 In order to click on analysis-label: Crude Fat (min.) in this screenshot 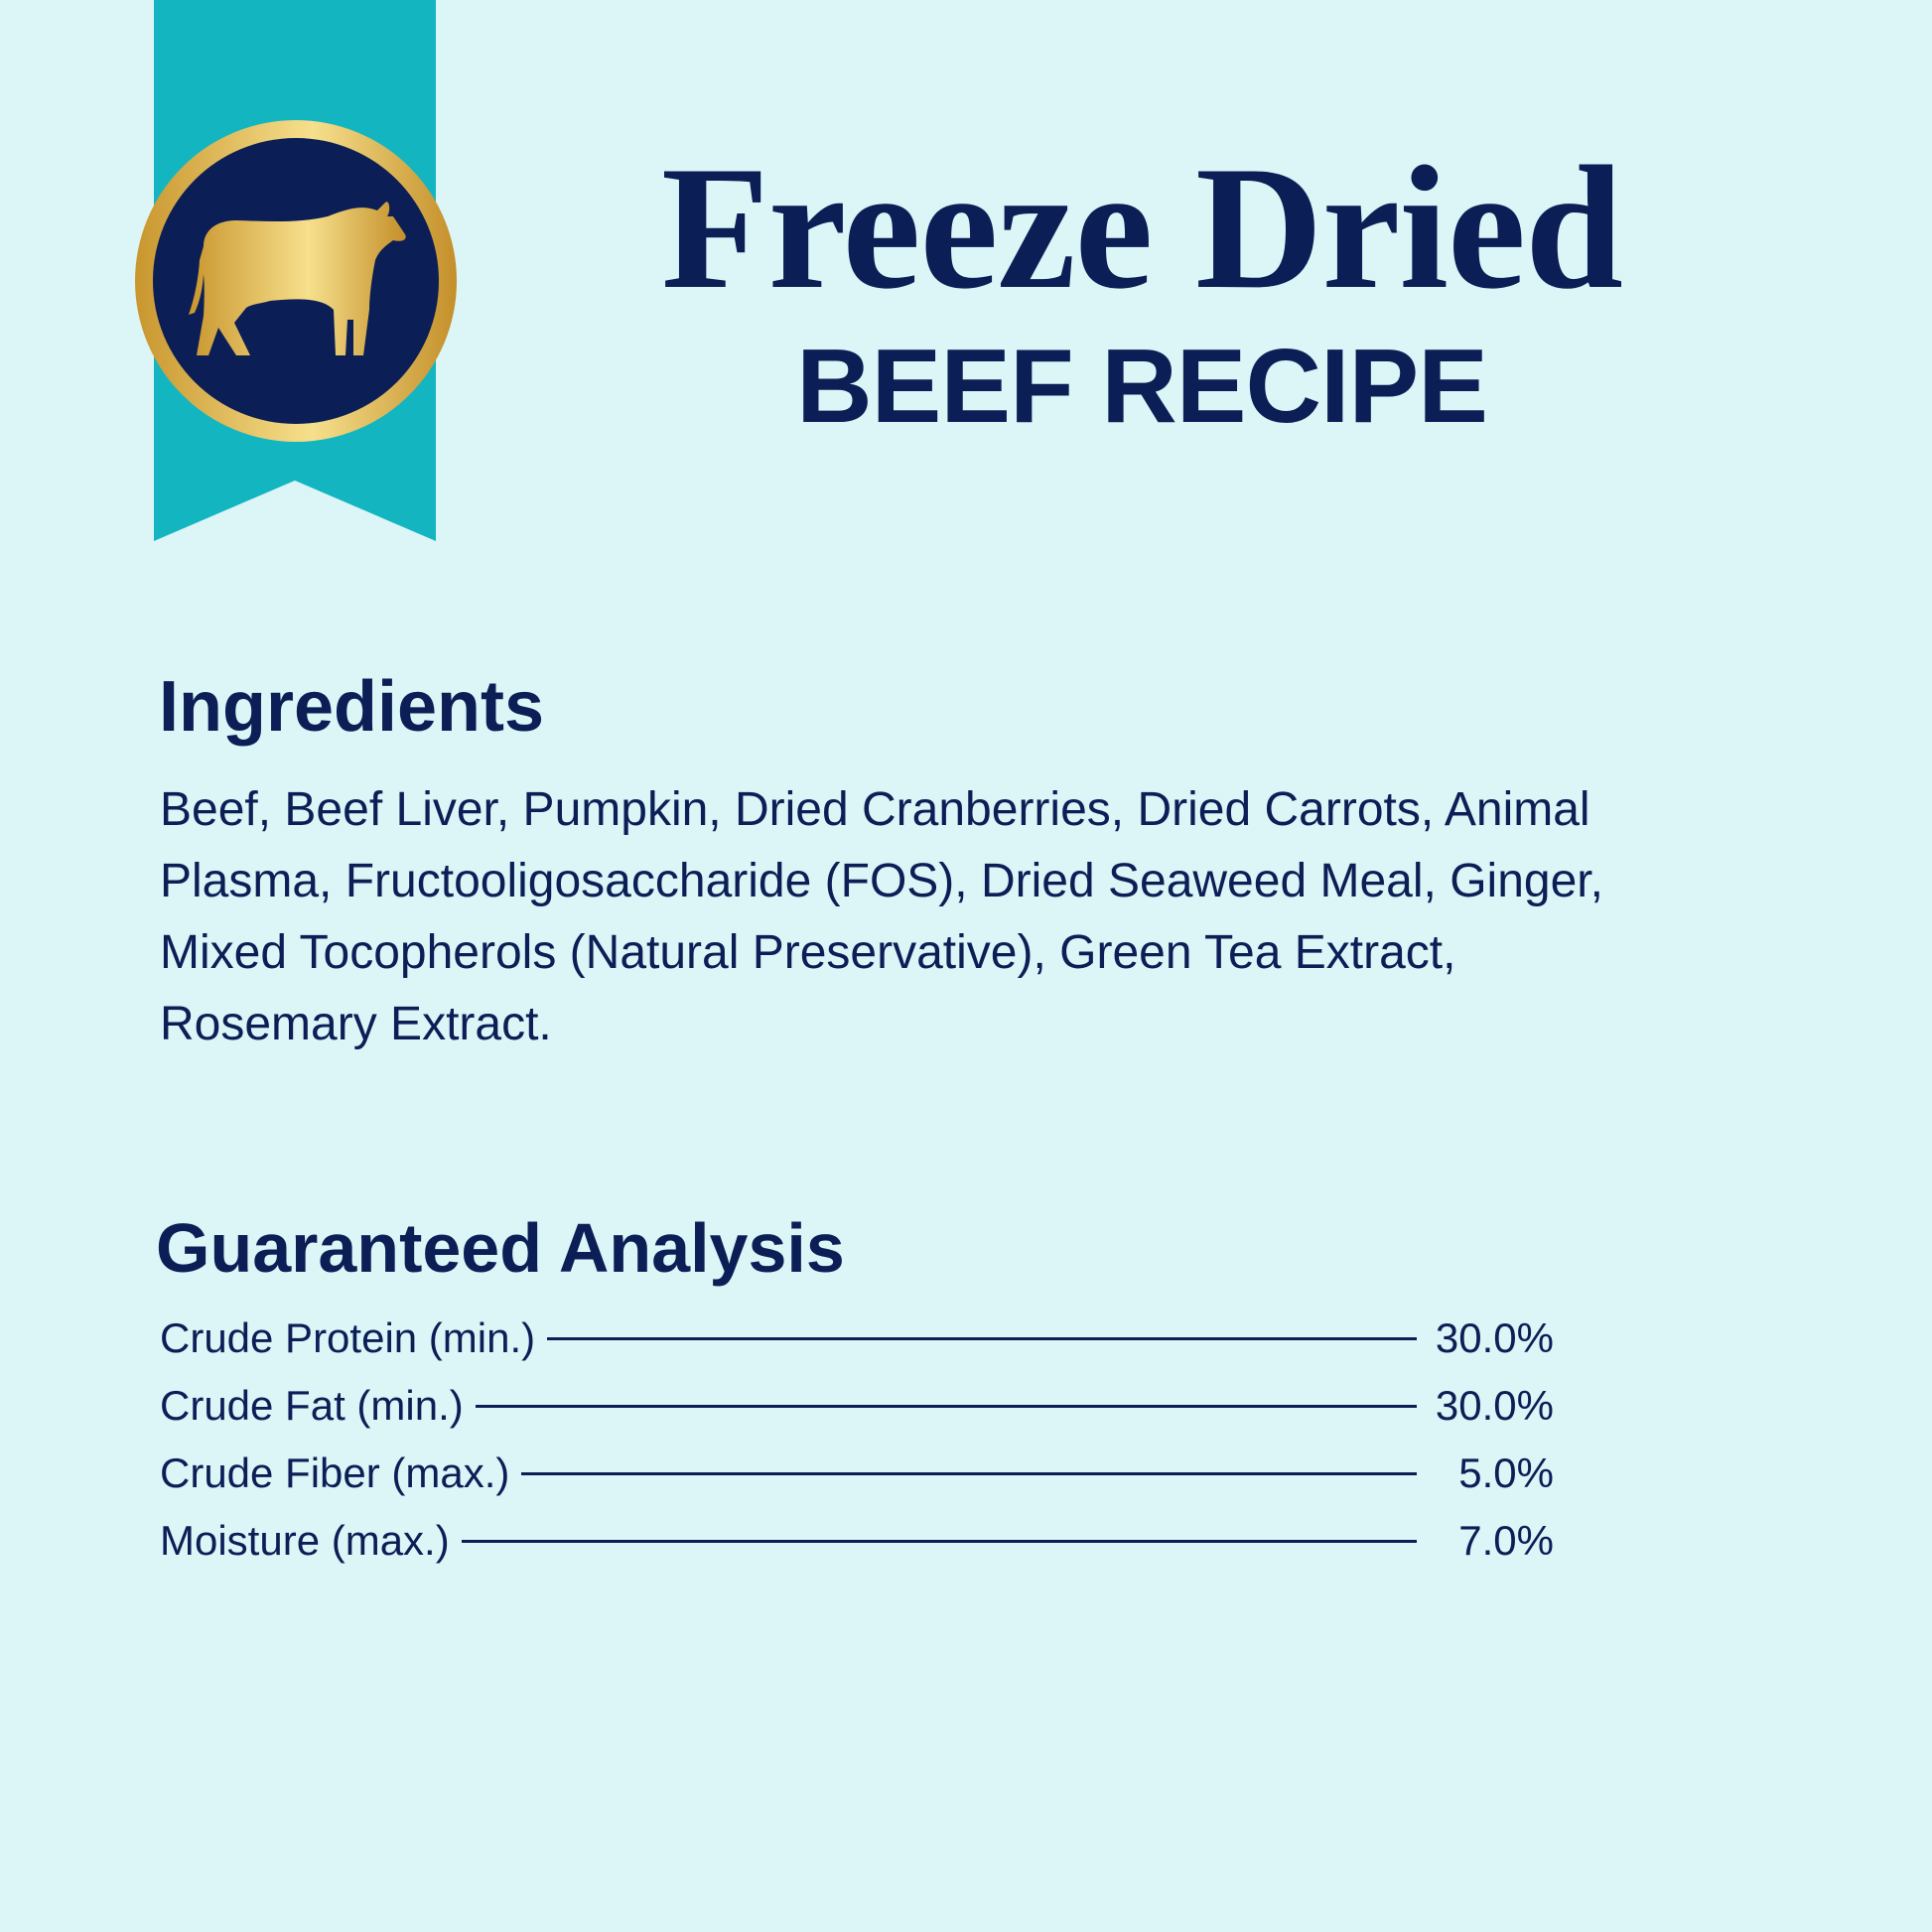, I will do `click(312, 1406)`.